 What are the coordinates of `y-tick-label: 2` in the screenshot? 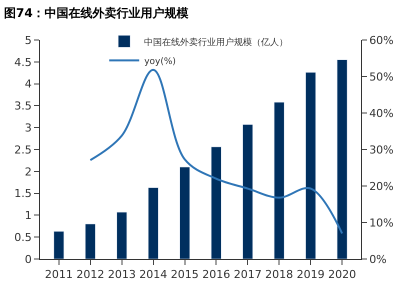 It's located at (28, 171).